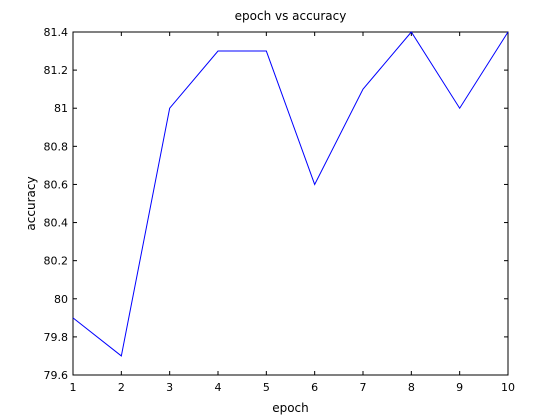  Describe the element at coordinates (56, 261) in the screenshot. I see `y-tick-label: 80.2` at that location.